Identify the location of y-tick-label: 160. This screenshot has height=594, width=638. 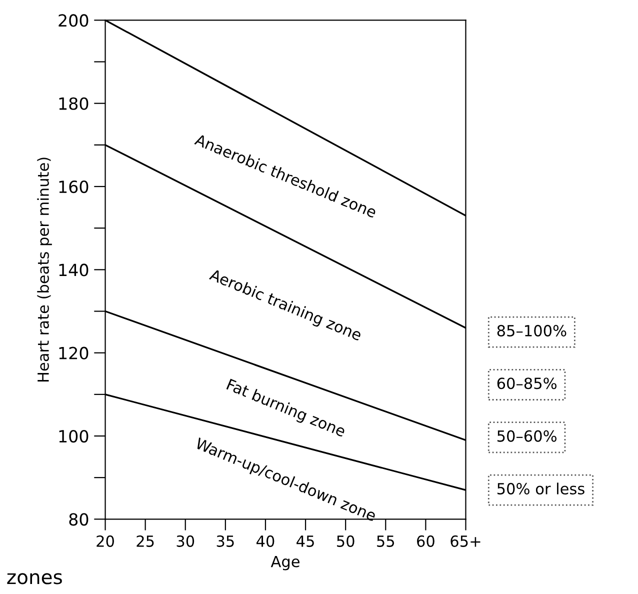
(73, 187).